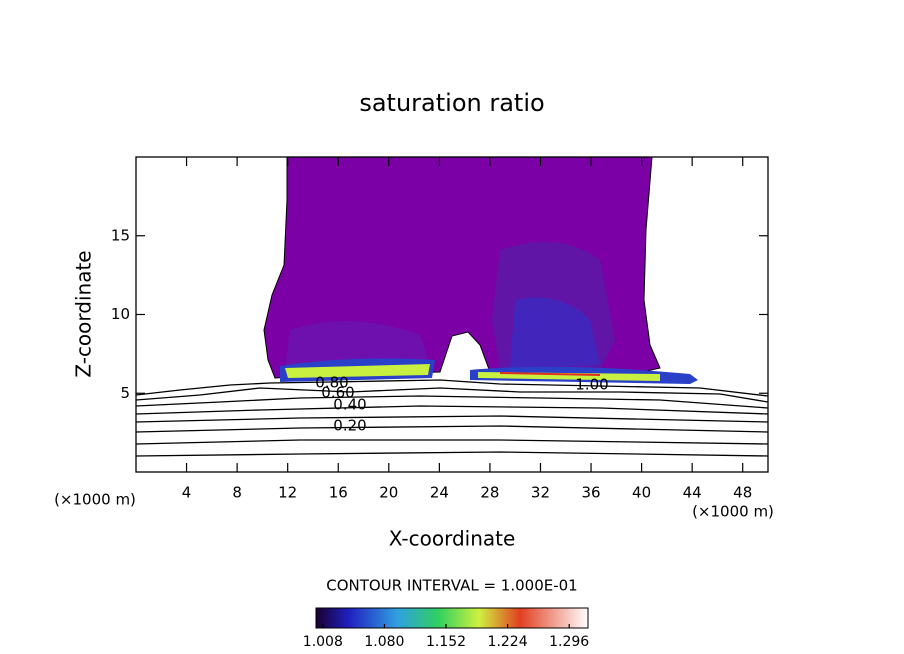 The width and height of the screenshot is (904, 654). Describe the element at coordinates (569, 642) in the screenshot. I see `colorbar-tick-label: 1.296` at that location.